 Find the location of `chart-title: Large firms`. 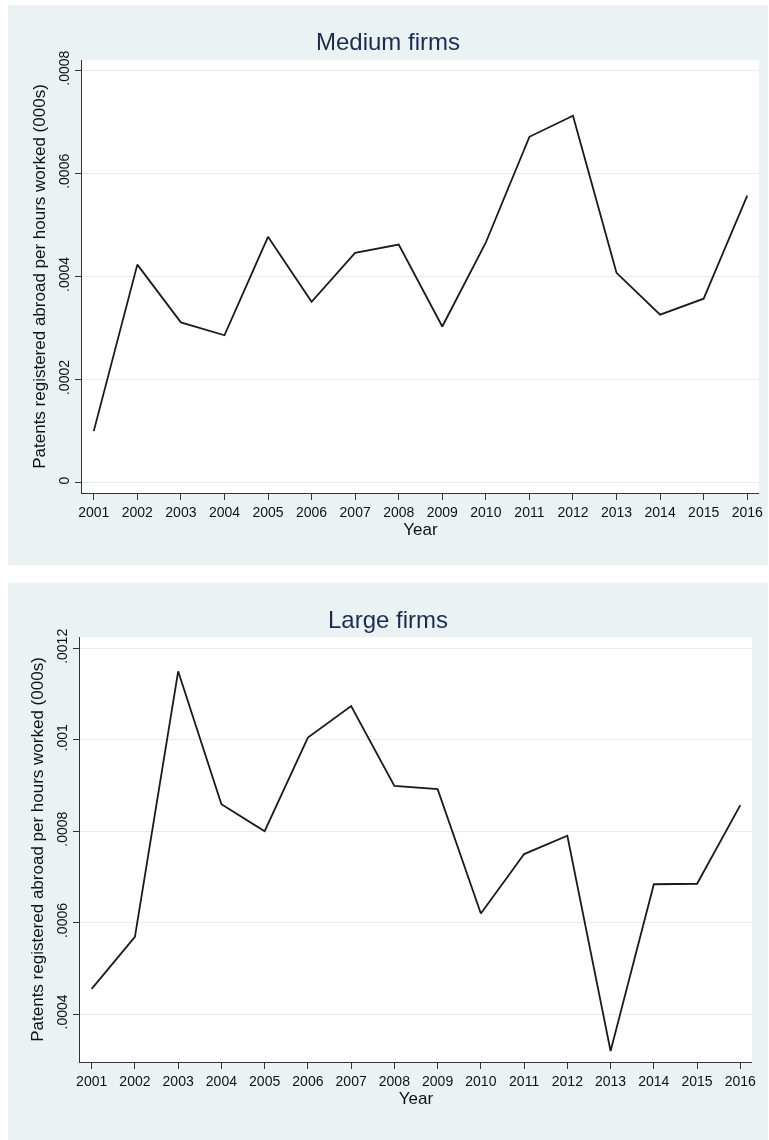

chart-title: Large firms is located at coordinates (388, 620).